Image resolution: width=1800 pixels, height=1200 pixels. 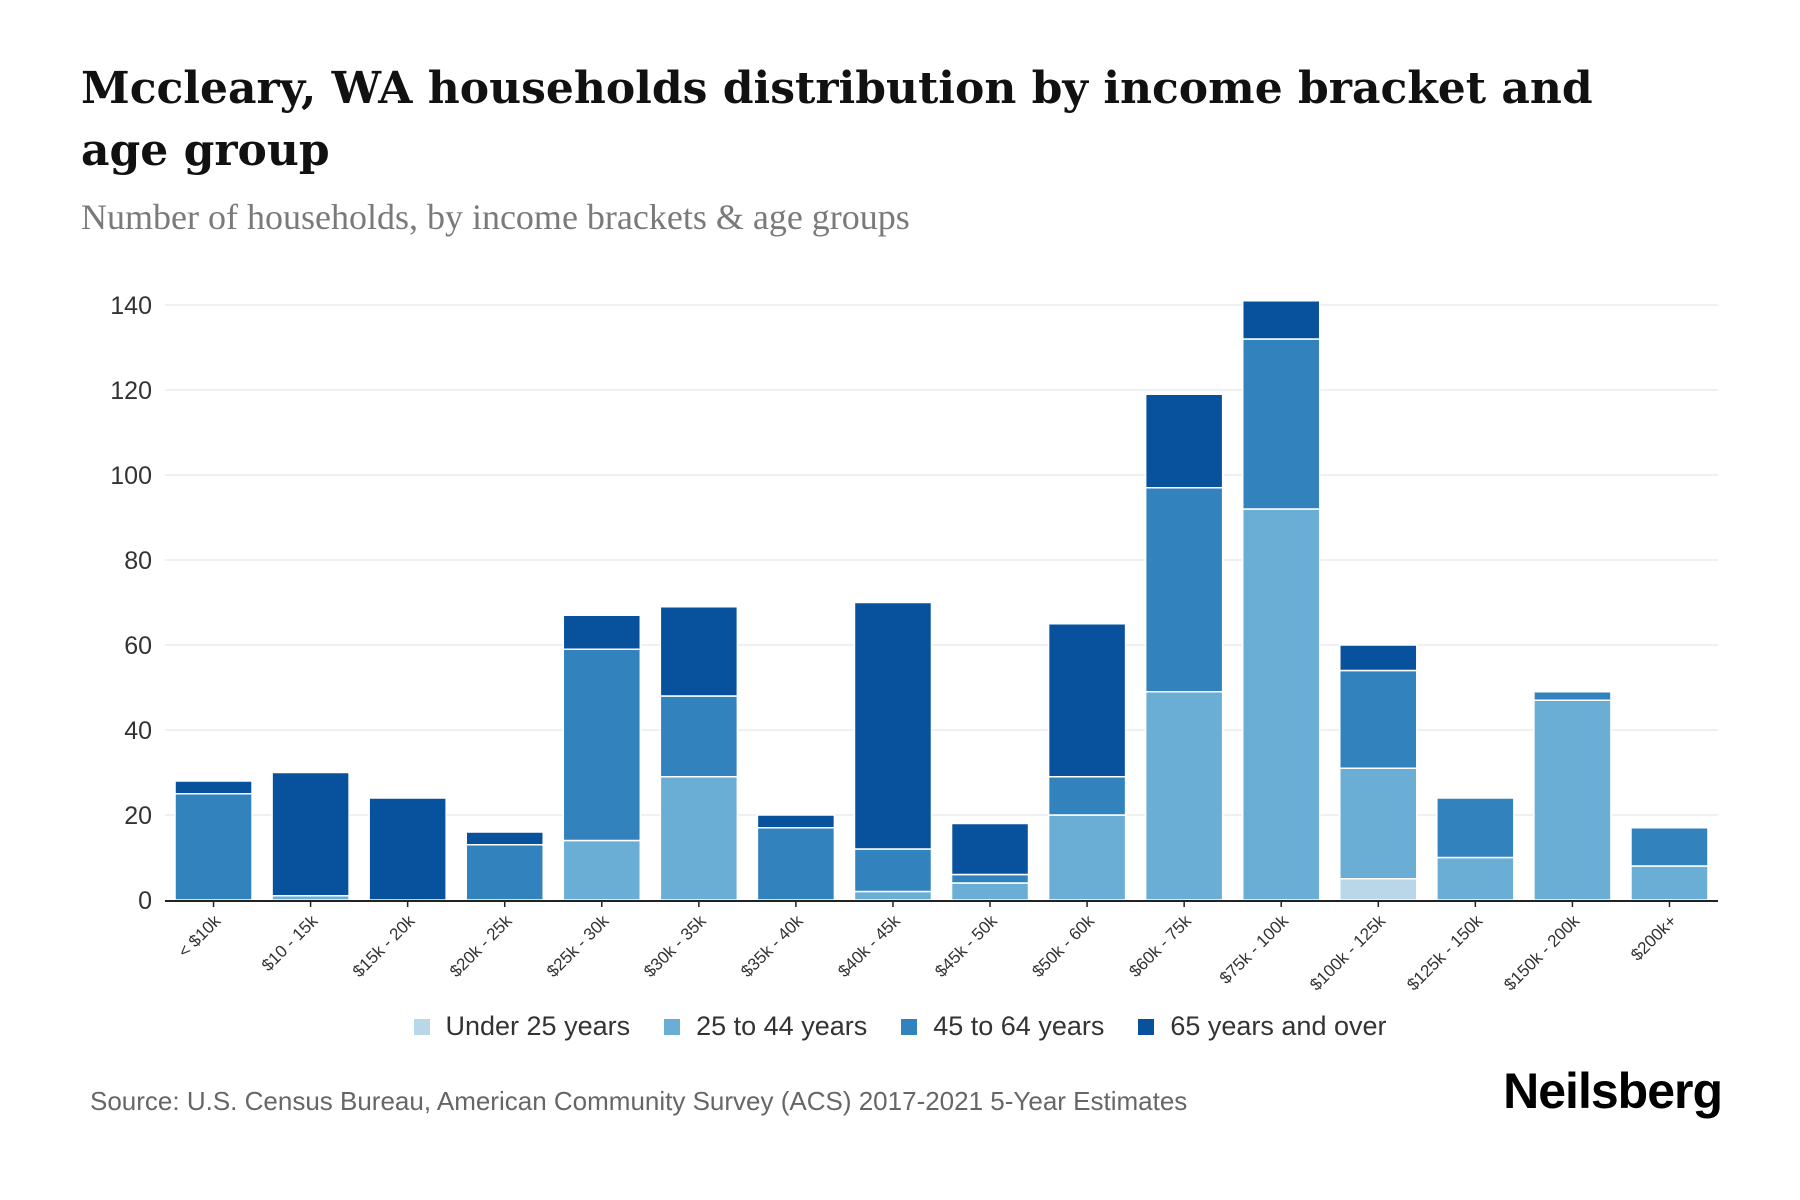 I want to click on legend-label: Under 25 years, so click(x=538, y=1026).